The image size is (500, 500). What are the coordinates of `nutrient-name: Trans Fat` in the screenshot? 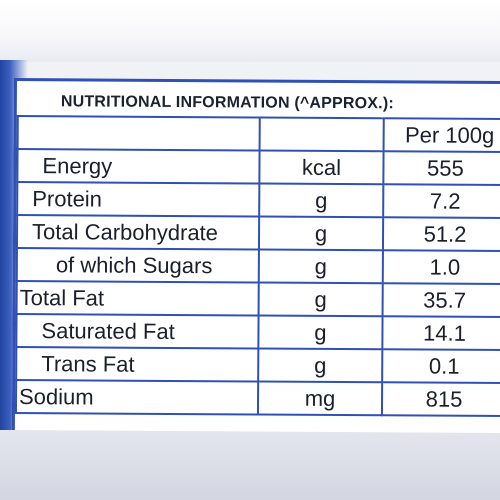 It's located at (88, 364).